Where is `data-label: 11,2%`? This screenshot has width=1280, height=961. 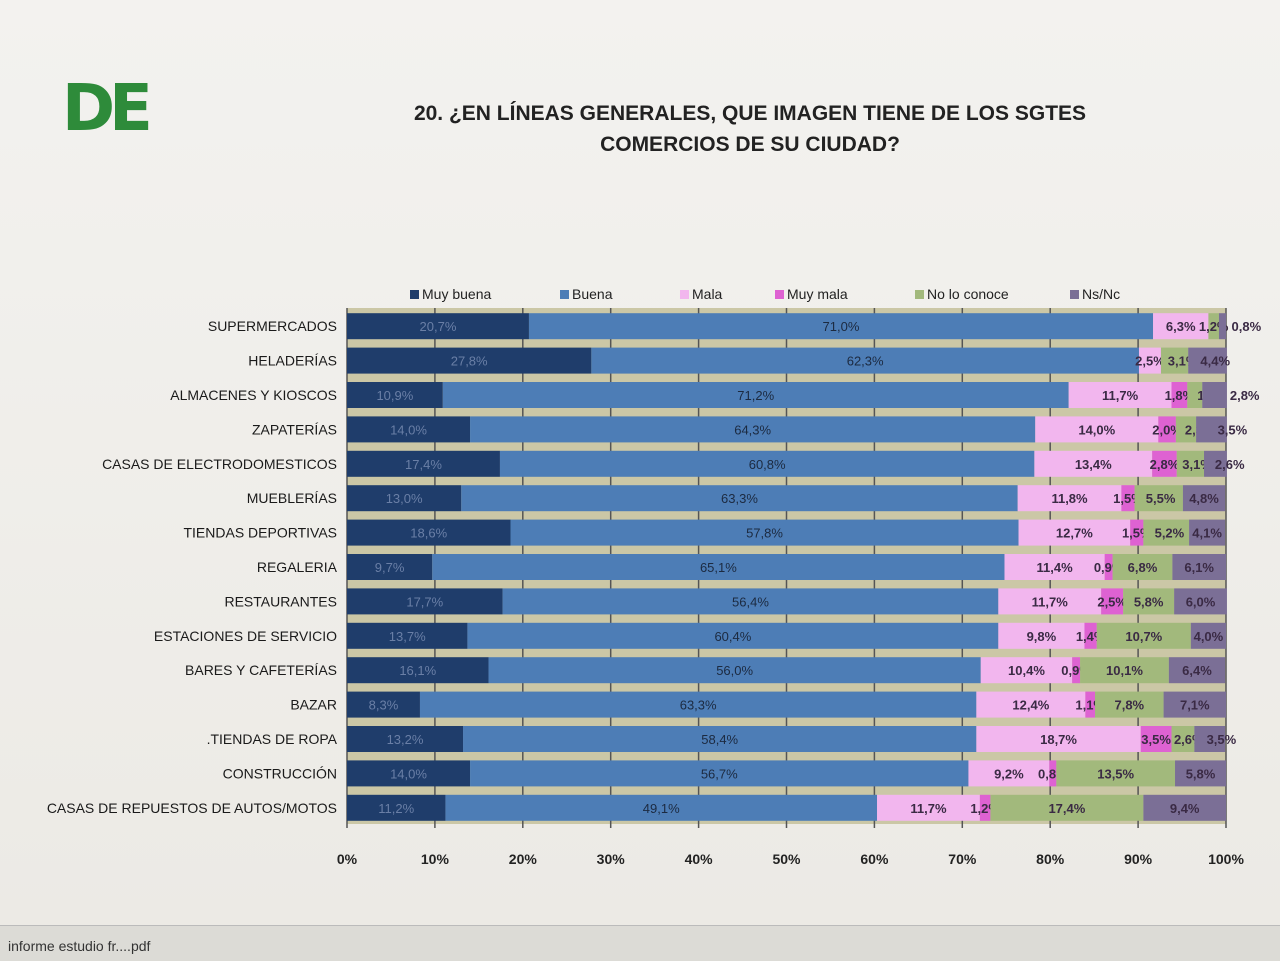 data-label: 11,2% is located at coordinates (396, 808).